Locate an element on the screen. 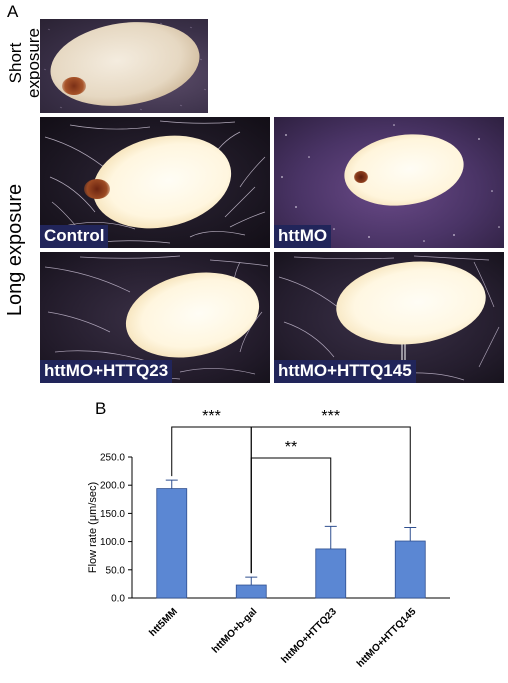 Image resolution: width=508 pixels, height=683 pixels. x-tick-label: httMO+HTTQ23 is located at coordinates (309, 636).